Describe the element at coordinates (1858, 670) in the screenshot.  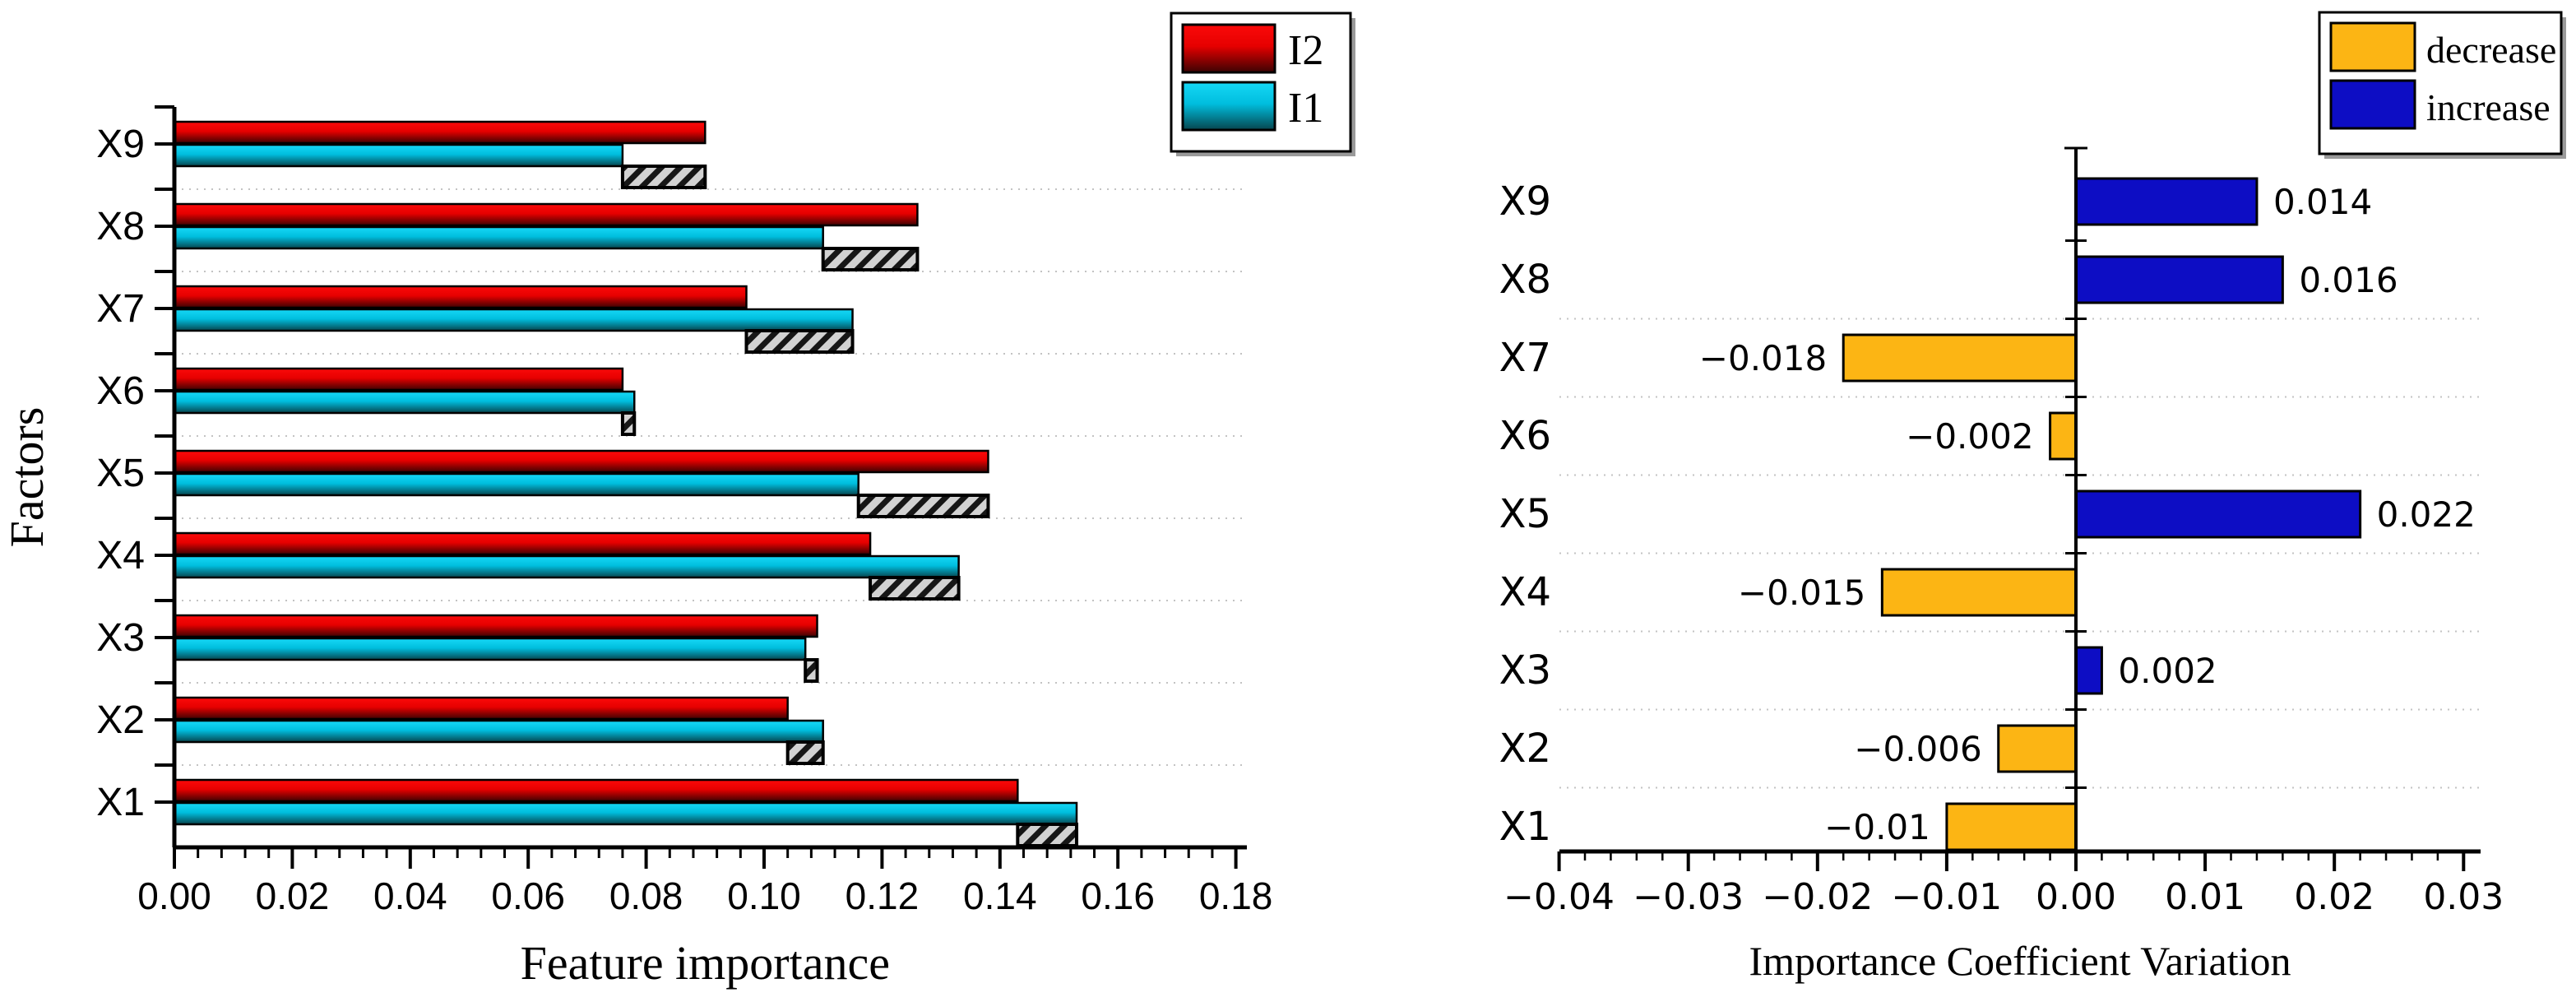
I see `bar-group-X3: 0.002 X3` at that location.